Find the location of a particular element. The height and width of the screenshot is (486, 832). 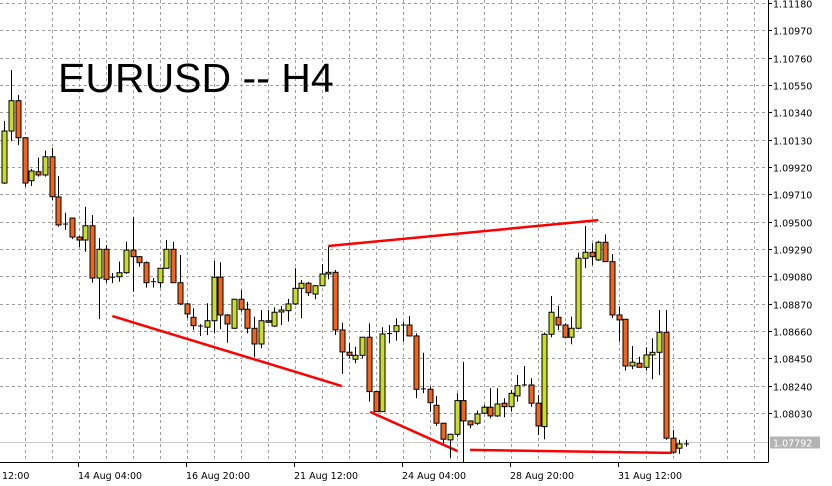

x-tick-label: 31 Aug 12:00 is located at coordinates (650, 476).